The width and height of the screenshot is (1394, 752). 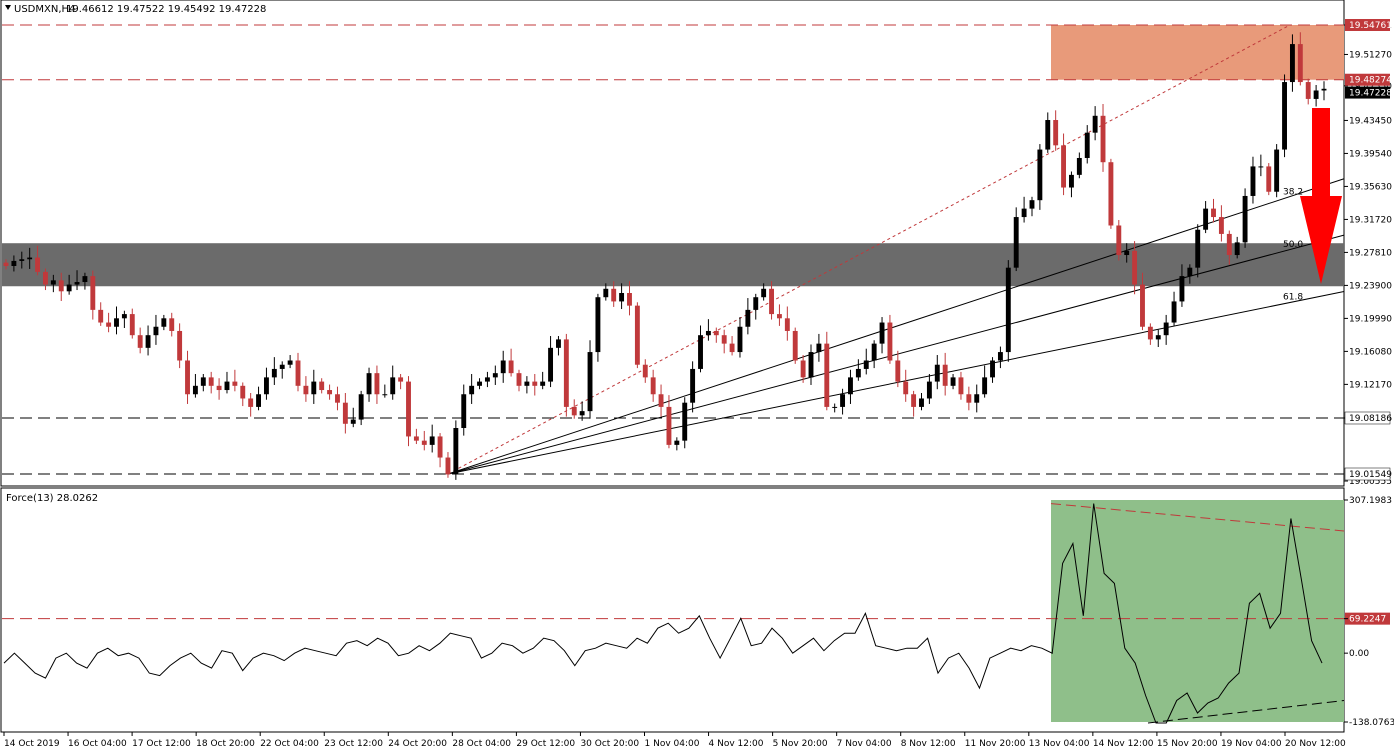 I want to click on price-marker-label: 19.48274, so click(x=1370, y=81).